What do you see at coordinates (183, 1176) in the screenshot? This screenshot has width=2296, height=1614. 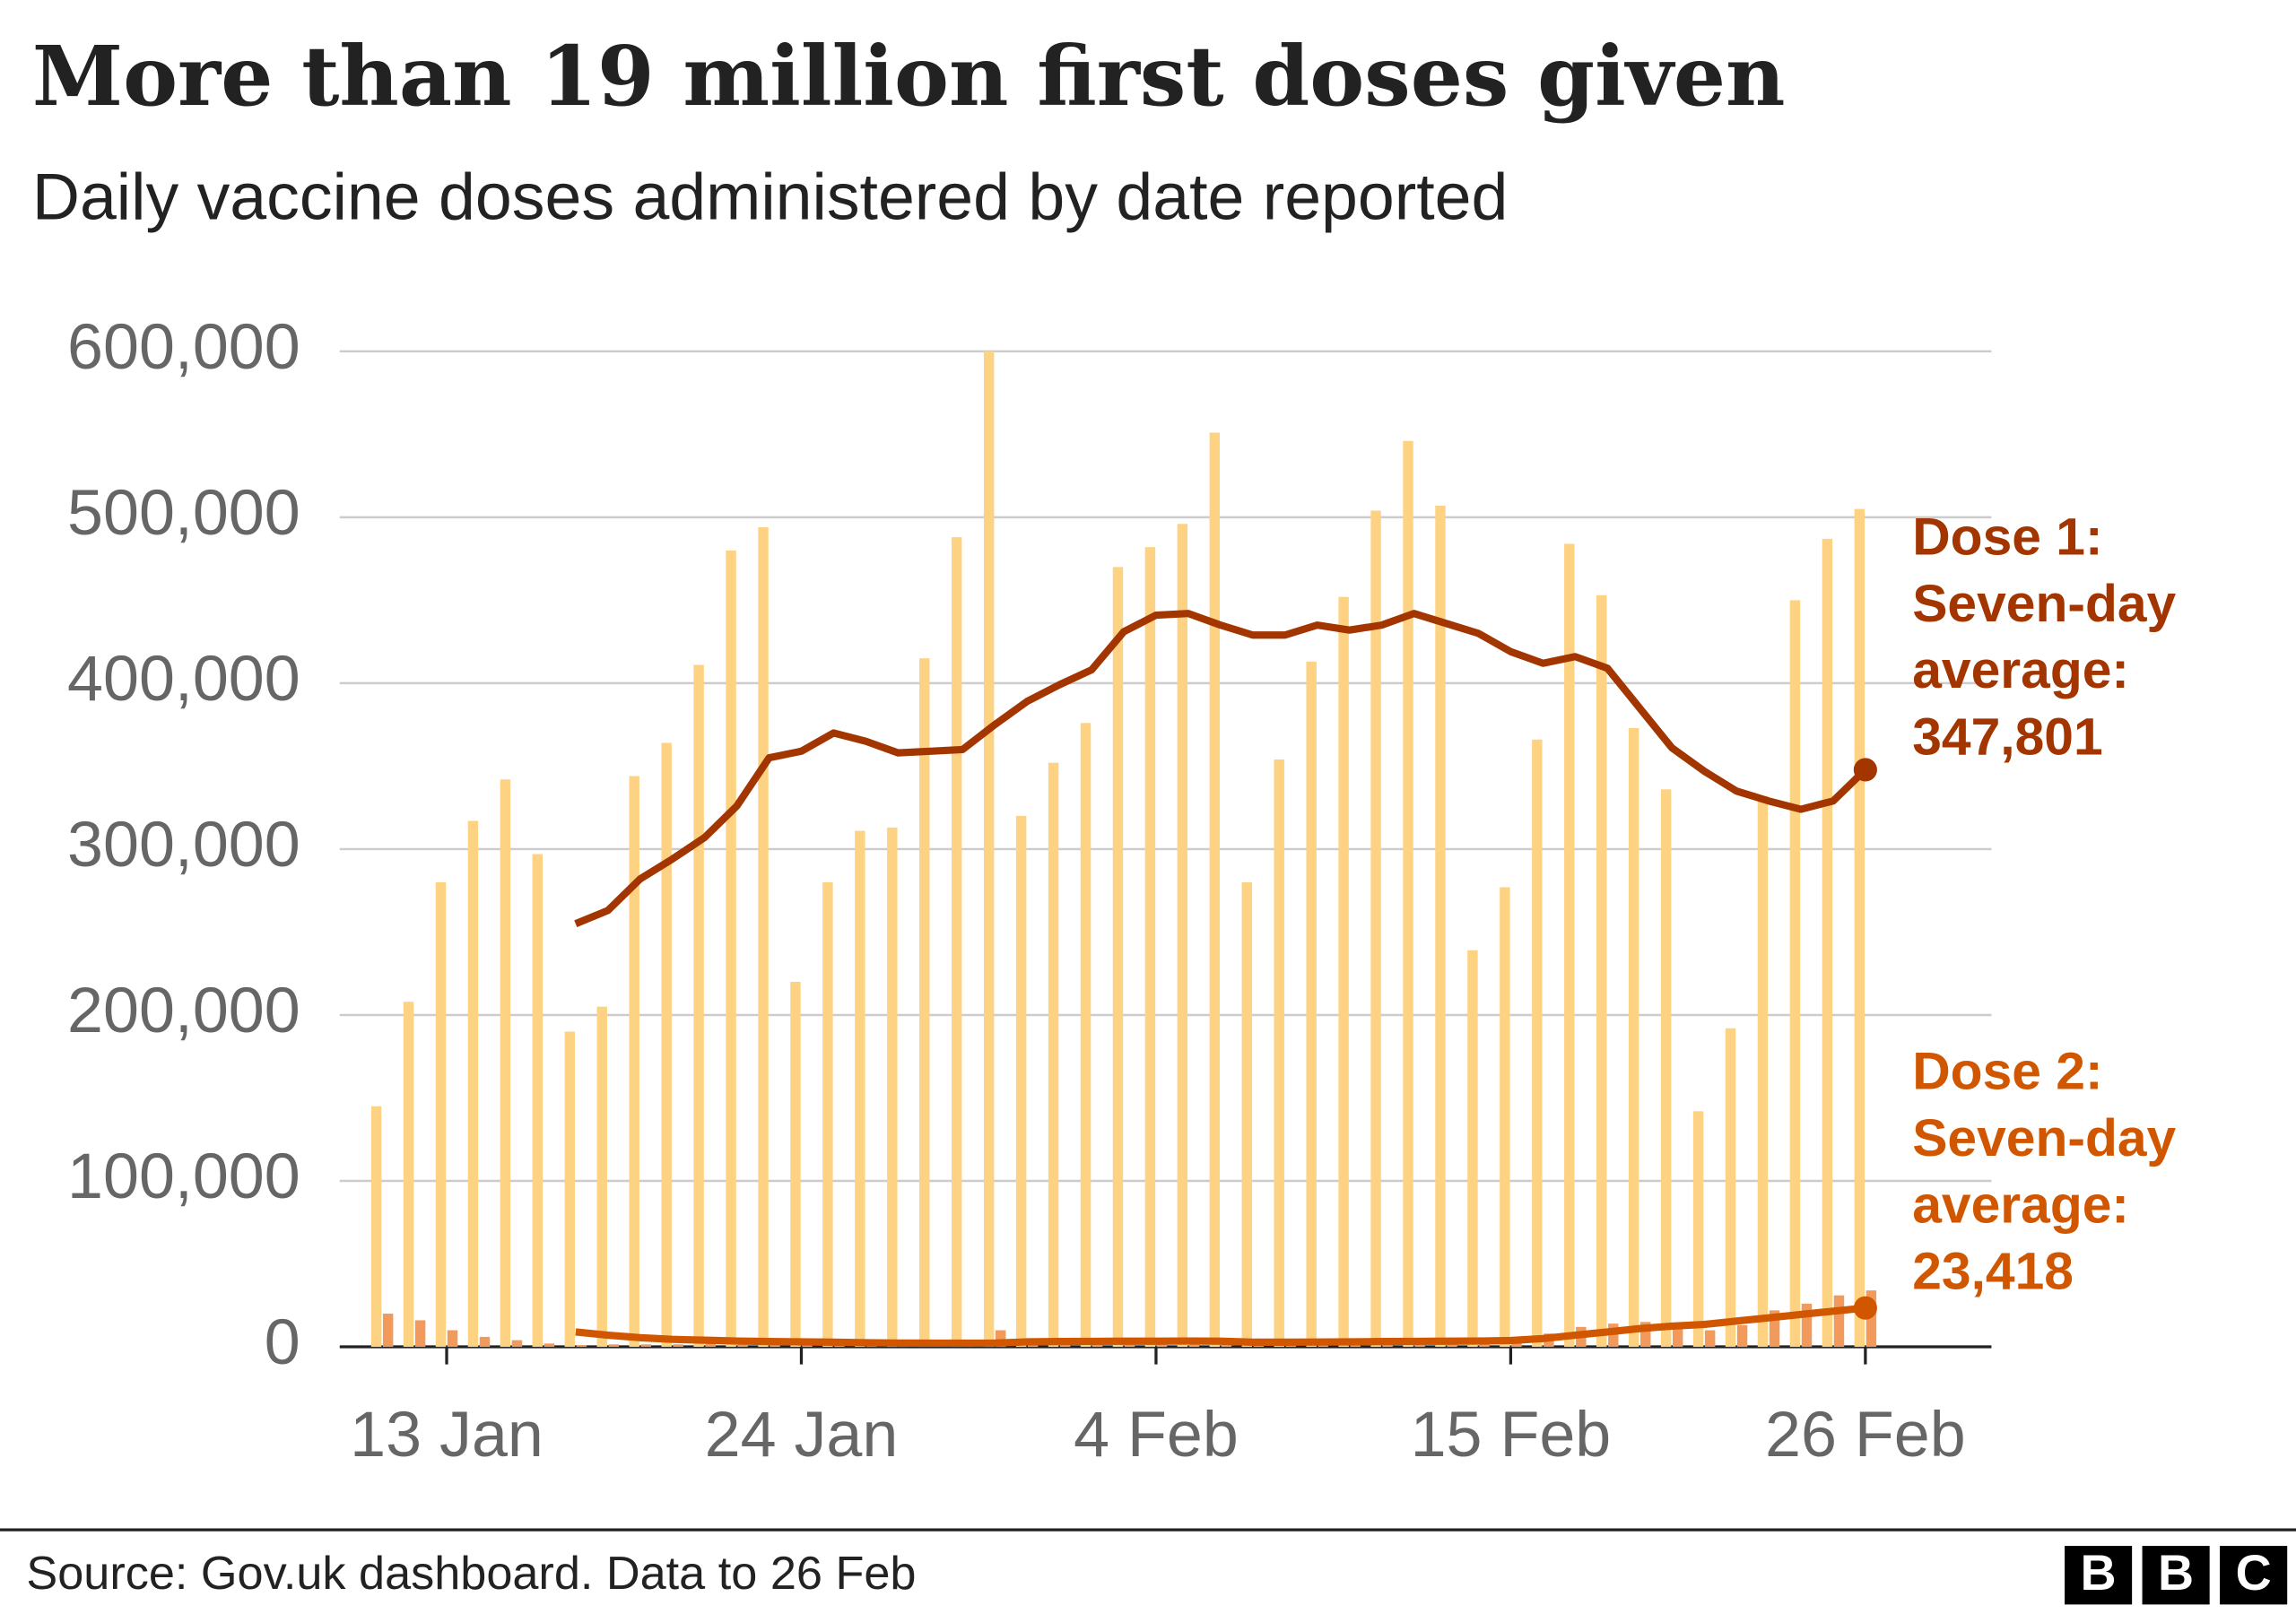 I see `y-tick-label: 100,000` at bounding box center [183, 1176].